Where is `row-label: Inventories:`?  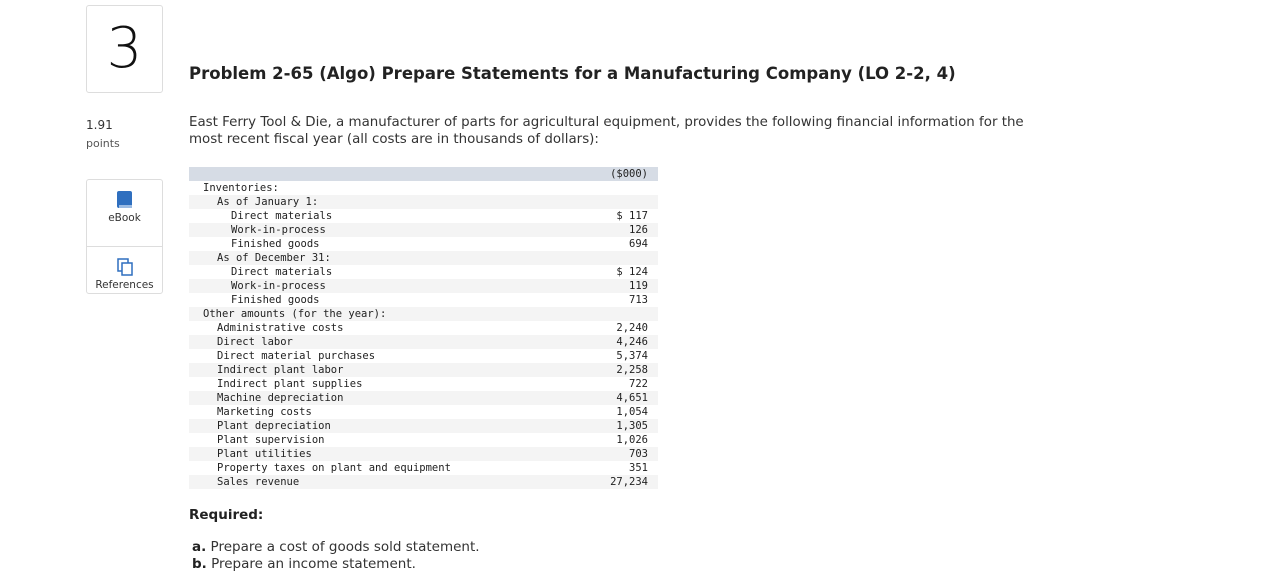
row-label: Inventories: is located at coordinates (241, 188).